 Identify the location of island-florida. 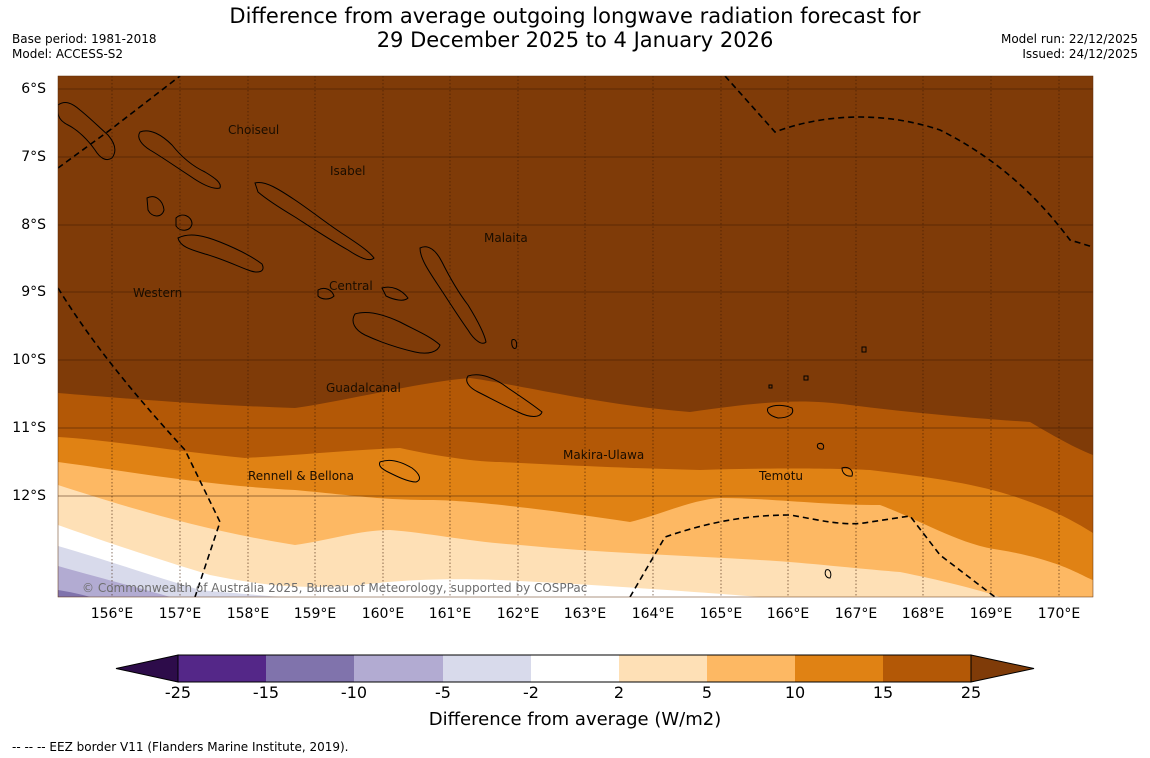
(326, 293).